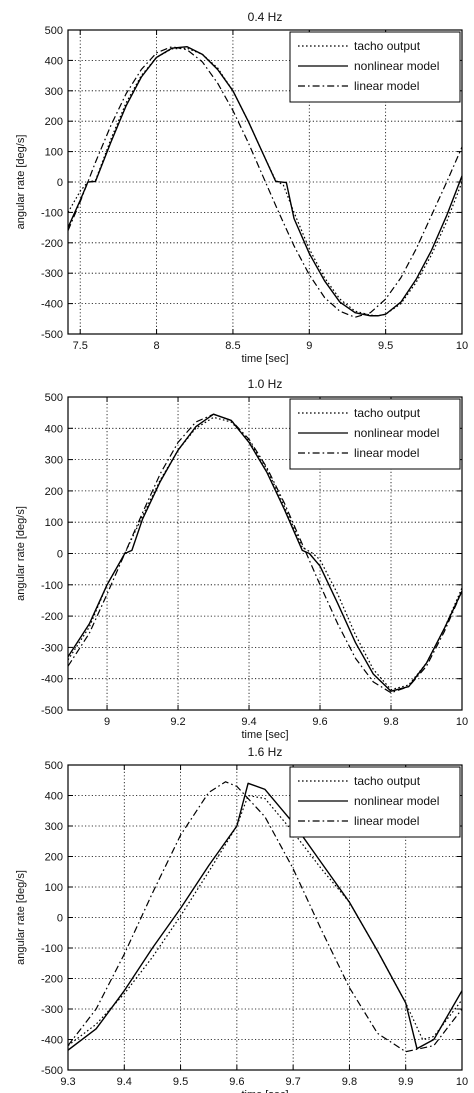 The width and height of the screenshot is (474, 1093). I want to click on x-tick-label: 8.5, so click(232, 346).